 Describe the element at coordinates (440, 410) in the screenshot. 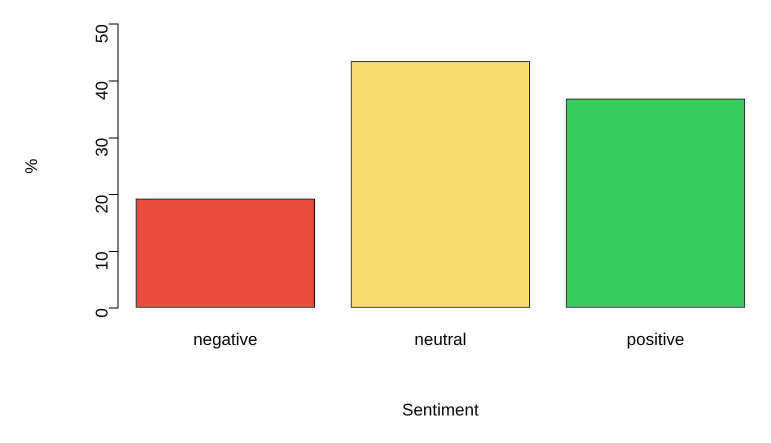

I see `x-axis-title: Sentiment` at that location.